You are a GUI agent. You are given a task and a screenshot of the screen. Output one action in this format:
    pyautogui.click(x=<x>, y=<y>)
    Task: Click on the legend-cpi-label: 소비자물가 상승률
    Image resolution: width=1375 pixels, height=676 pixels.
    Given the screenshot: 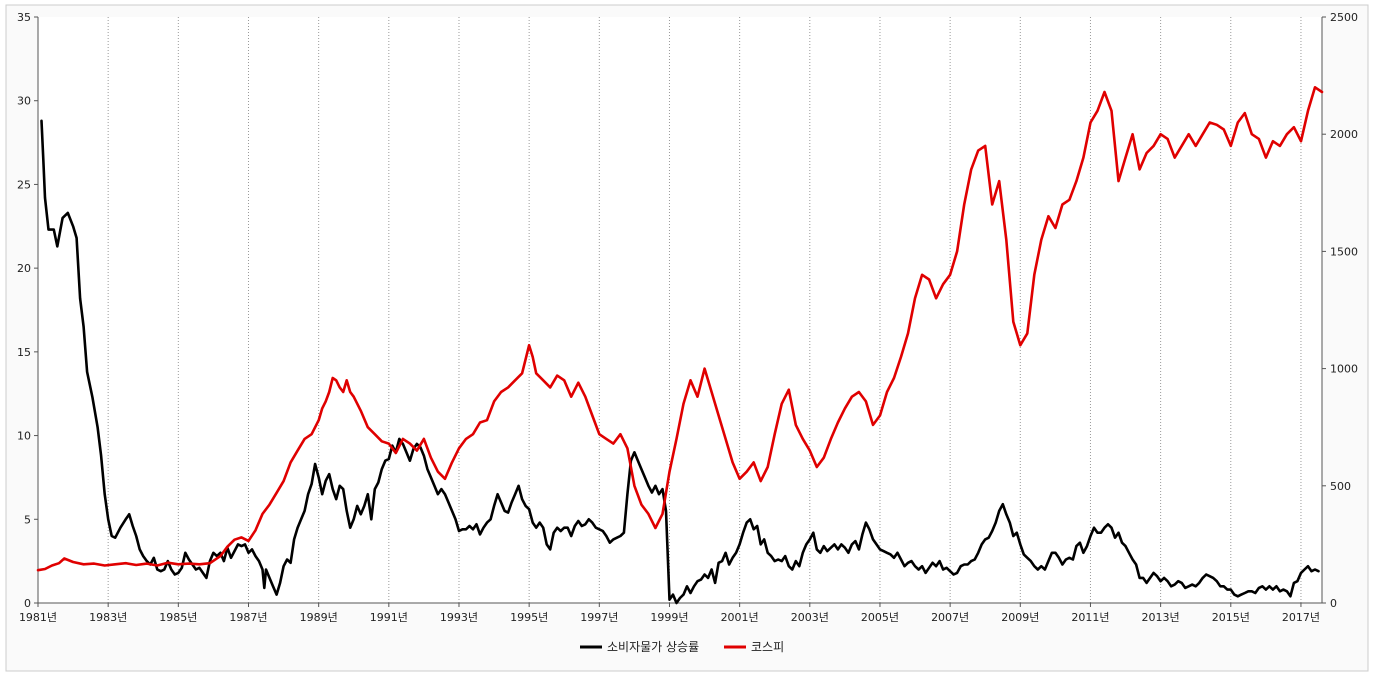 What is the action you would take?
    pyautogui.click(x=653, y=647)
    